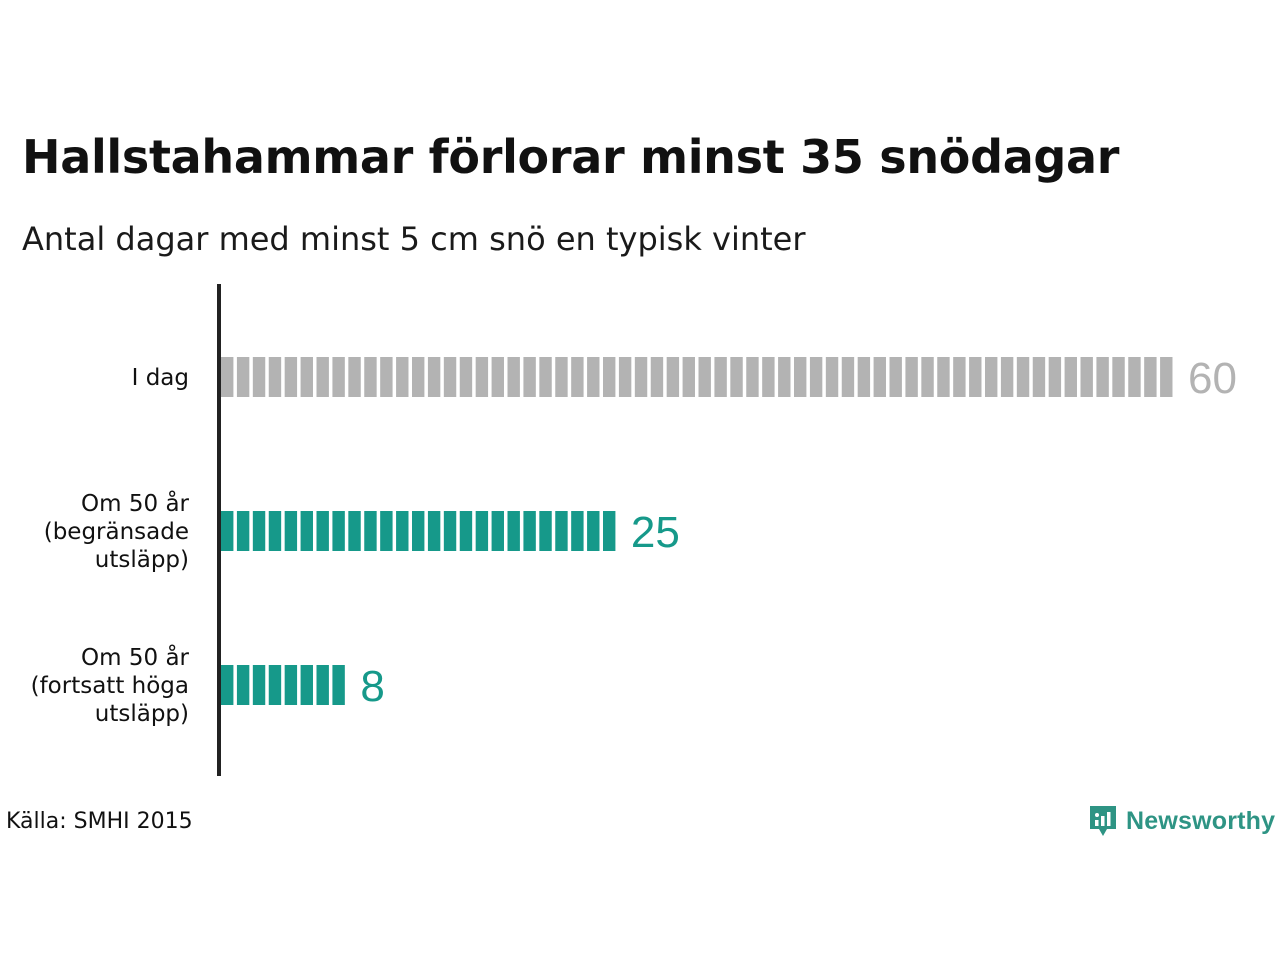 The width and height of the screenshot is (1280, 960). What do you see at coordinates (571, 157) in the screenshot?
I see `chart-title: Hallstahammar förlorar minst 35 snödagar` at bounding box center [571, 157].